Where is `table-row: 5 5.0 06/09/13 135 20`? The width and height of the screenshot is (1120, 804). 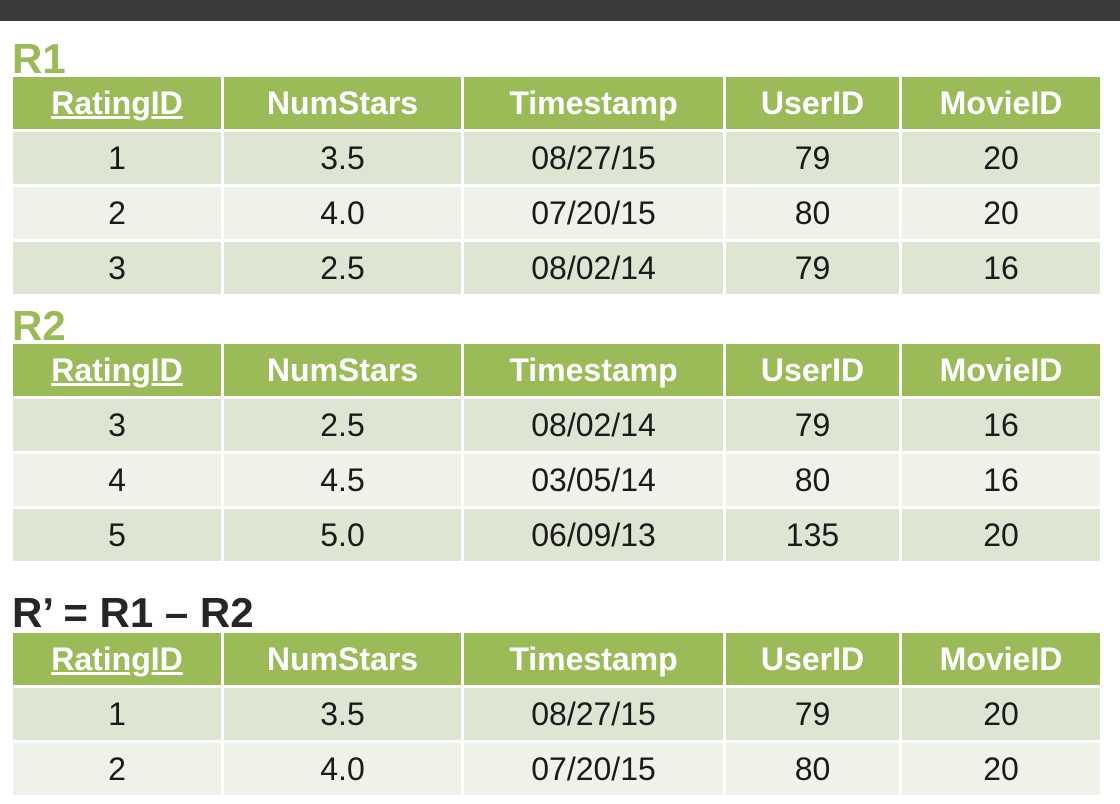 table-row: 5 5.0 06/09/13 135 20 is located at coordinates (556, 535).